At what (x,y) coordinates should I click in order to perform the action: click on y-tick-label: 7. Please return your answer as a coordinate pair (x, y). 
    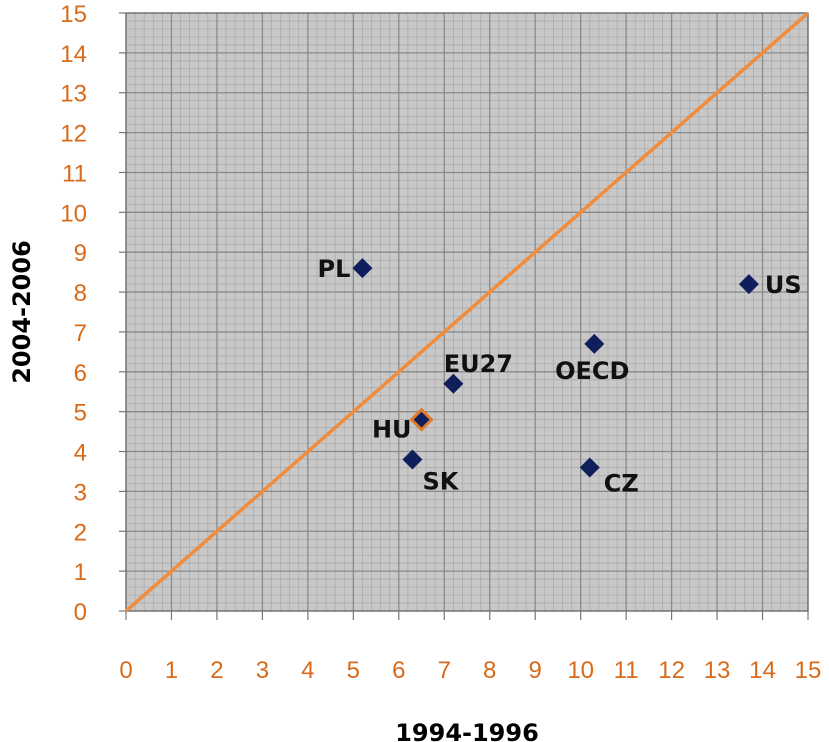
    Looking at the image, I should click on (80, 333).